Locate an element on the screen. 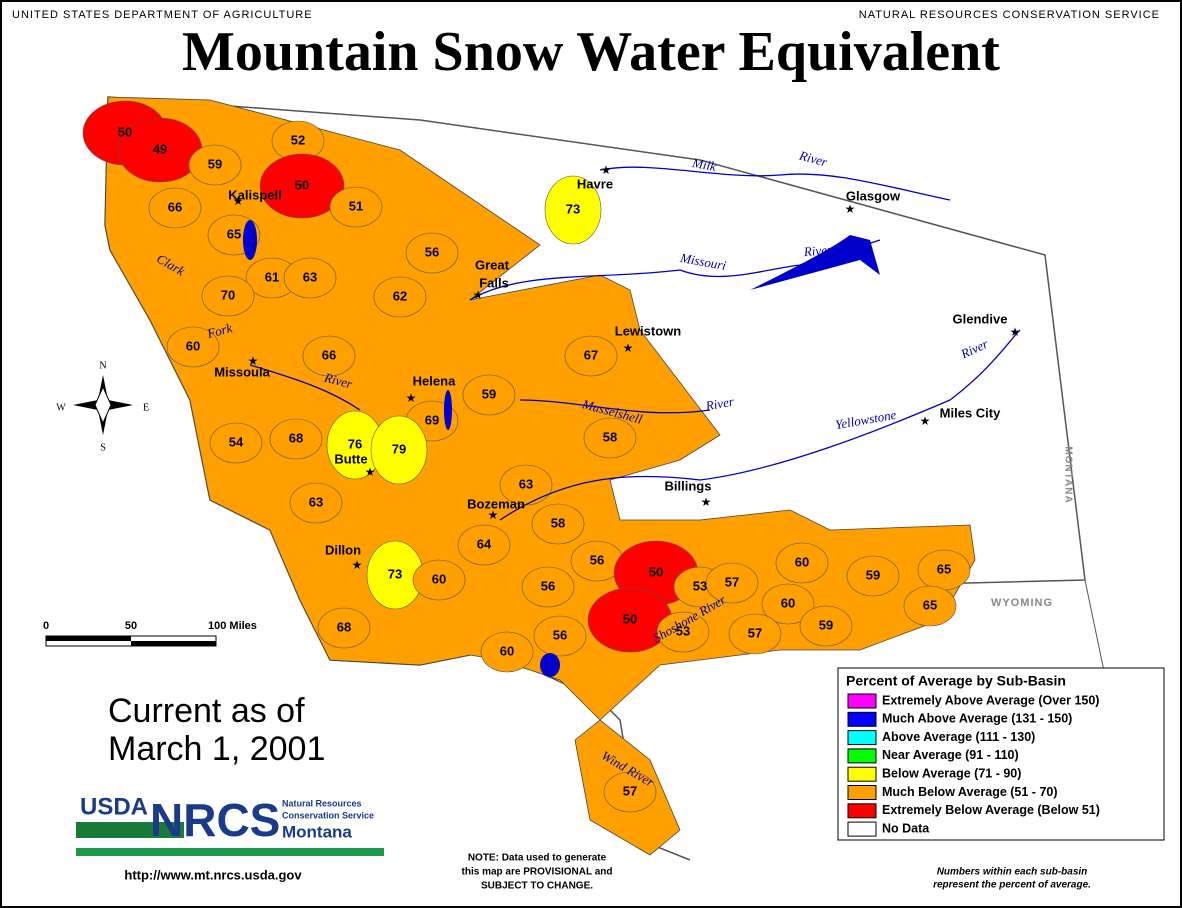 This screenshot has height=908, width=1182. flathead-lake is located at coordinates (250, 240).